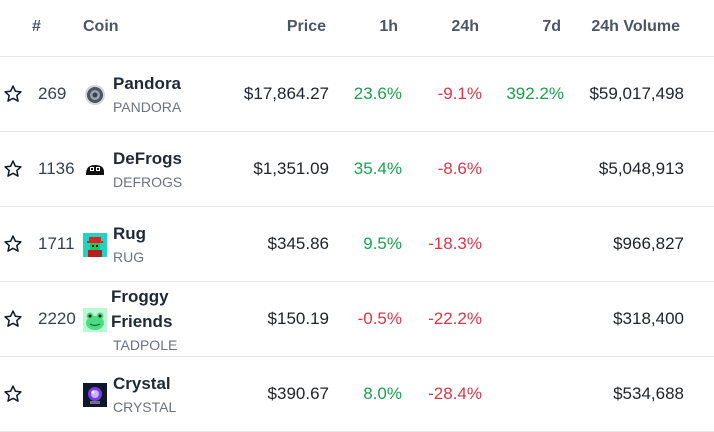 This screenshot has height=432, width=714. What do you see at coordinates (635, 26) in the screenshot?
I see `header-volume: 24h Volume` at bounding box center [635, 26].